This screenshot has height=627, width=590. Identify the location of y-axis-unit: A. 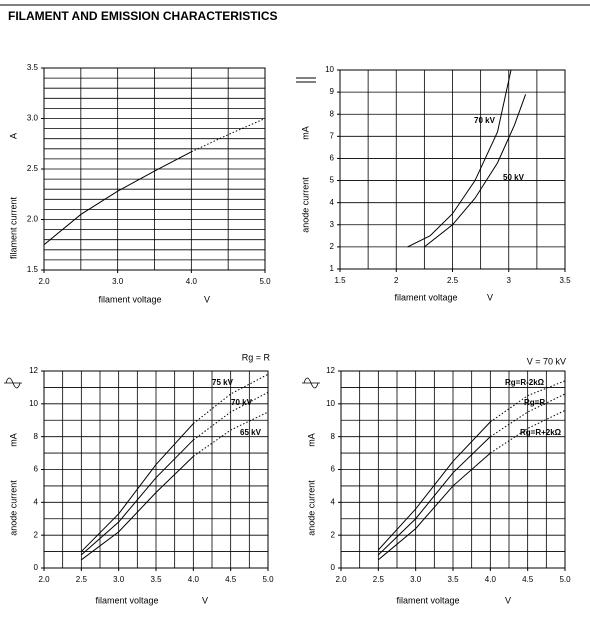
(13, 136).